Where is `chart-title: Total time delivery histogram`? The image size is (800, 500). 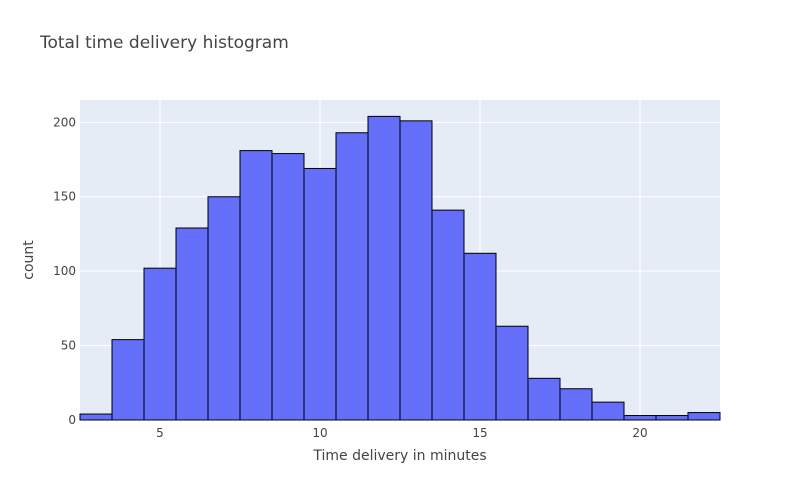
chart-title: Total time delivery histogram is located at coordinates (164, 43).